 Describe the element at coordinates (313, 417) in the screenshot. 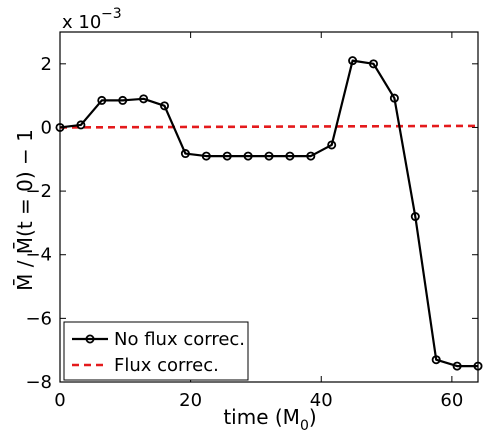

I see `x-axis-label-close: )` at that location.